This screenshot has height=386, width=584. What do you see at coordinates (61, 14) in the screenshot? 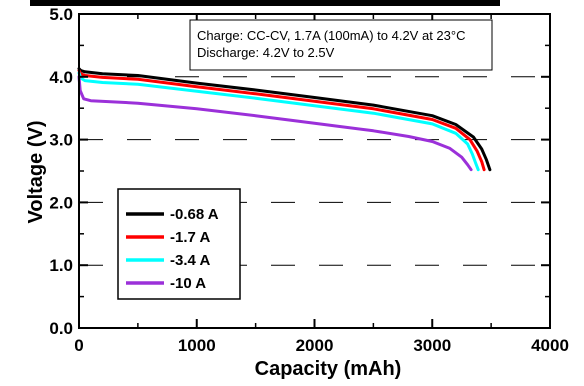
I see `y-tick-label: 5.0` at bounding box center [61, 14].